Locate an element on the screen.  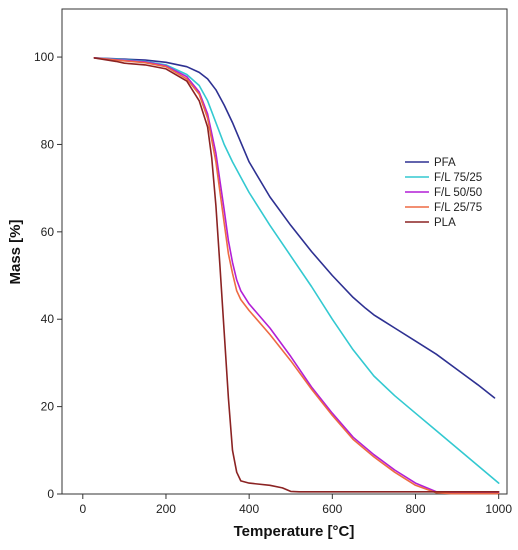
legend-label: F/L 75/25 is located at coordinates (458, 178).